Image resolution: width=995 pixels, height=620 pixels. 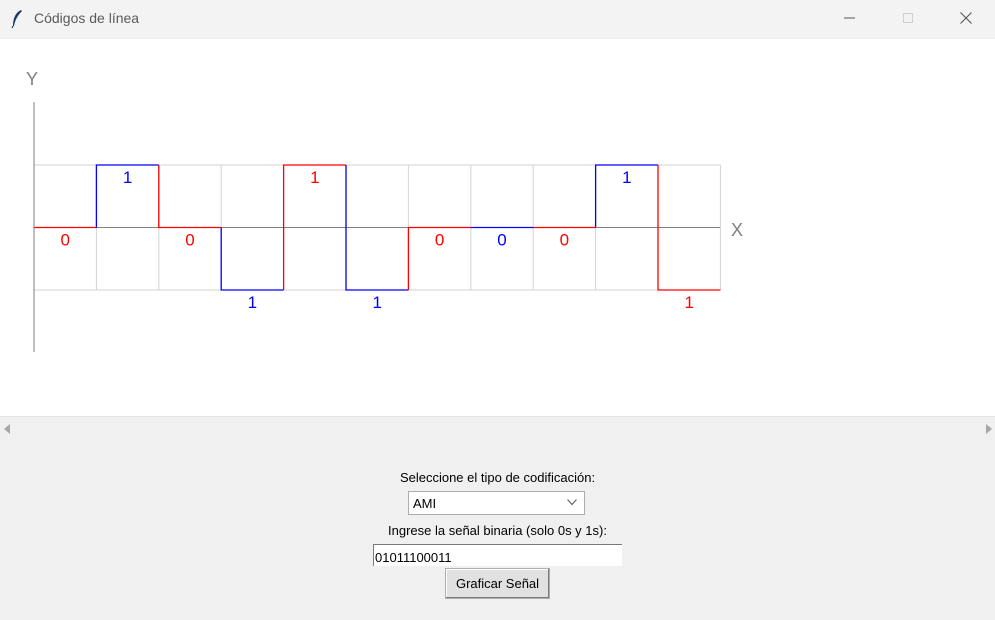 I want to click on close-button, so click(x=966, y=19).